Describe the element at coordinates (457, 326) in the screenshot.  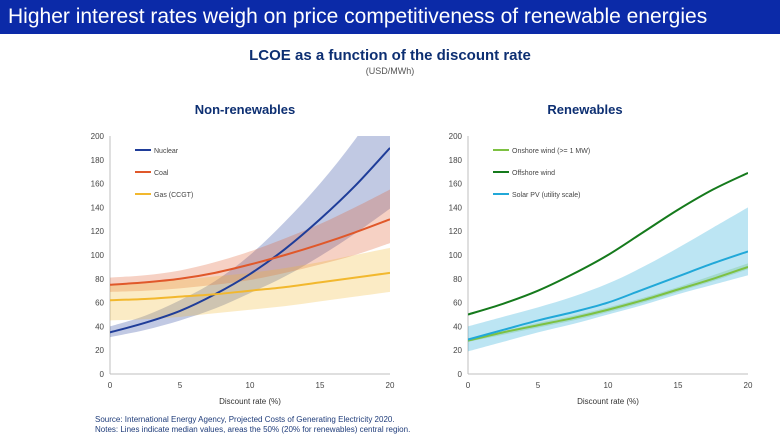
I see `right-y-tick-label: 40` at that location.